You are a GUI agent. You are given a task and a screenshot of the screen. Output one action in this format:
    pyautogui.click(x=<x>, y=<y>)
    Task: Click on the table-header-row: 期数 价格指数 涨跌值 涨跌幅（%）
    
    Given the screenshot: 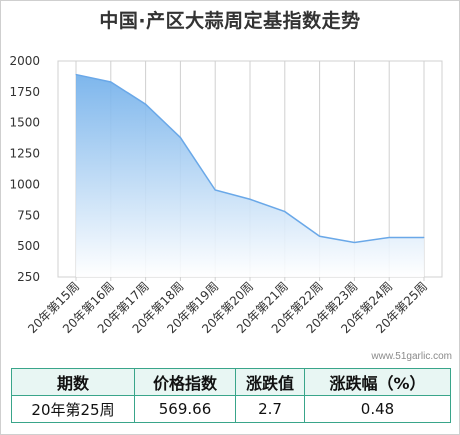 What is the action you would take?
    pyautogui.click(x=231, y=382)
    